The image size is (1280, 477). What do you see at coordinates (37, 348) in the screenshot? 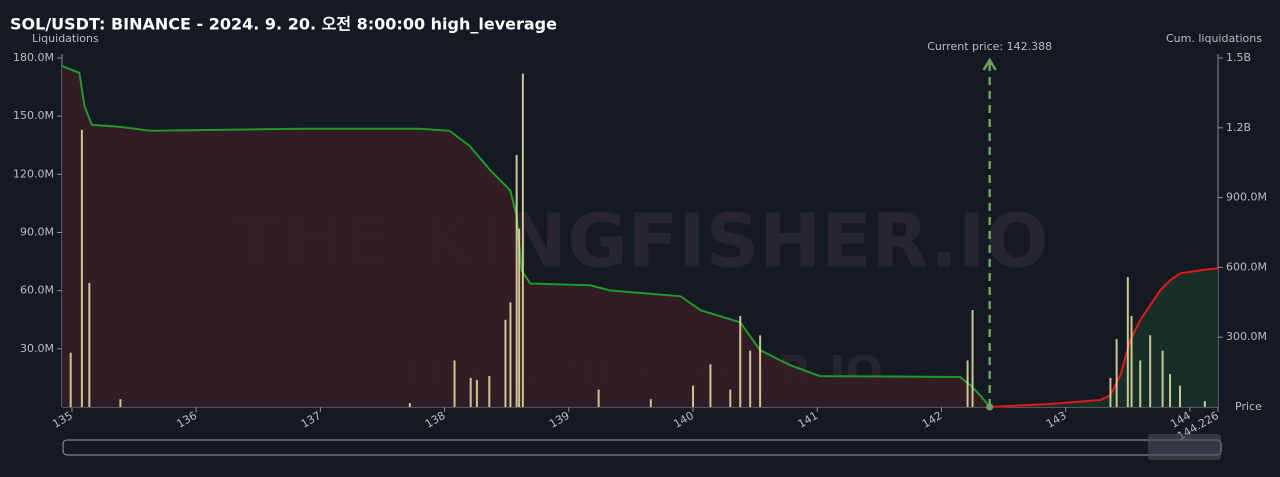
I see `y-tick-label: 30.0M` at bounding box center [37, 348].